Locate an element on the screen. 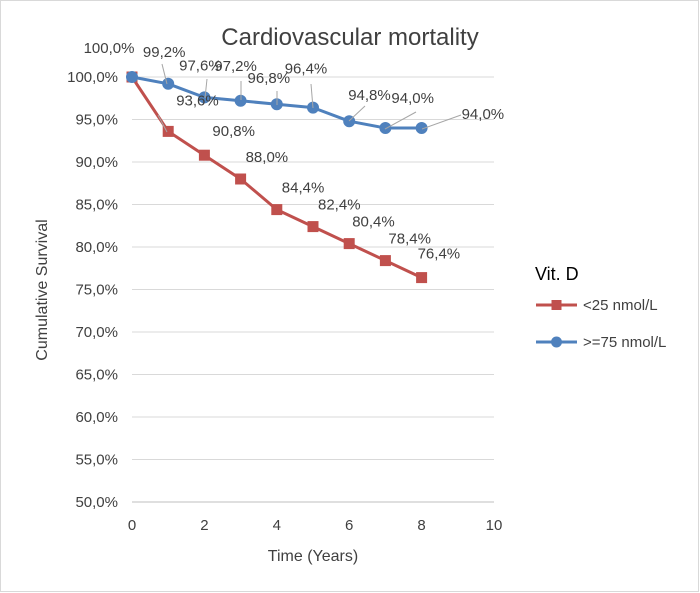  x-tick-label: 2 is located at coordinates (204, 525).